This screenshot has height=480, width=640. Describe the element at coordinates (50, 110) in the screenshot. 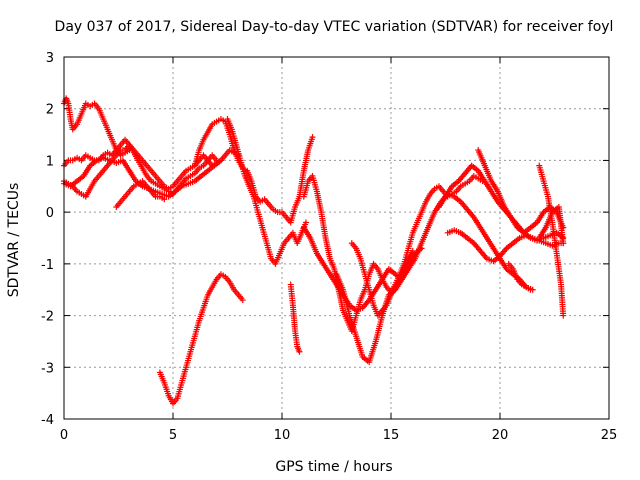

I see `y-tick-label: 2` at that location.